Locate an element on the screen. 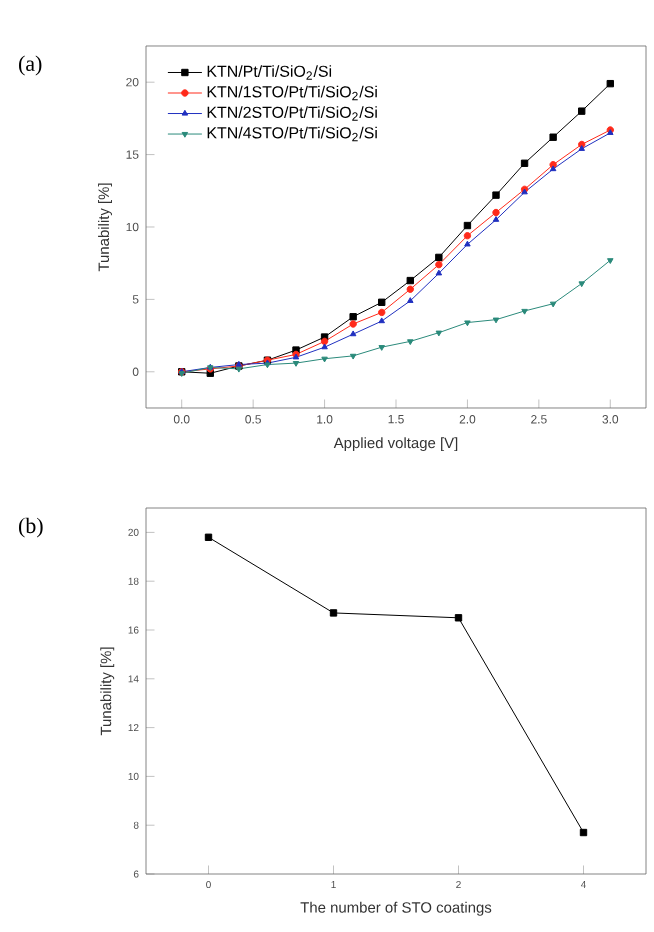  chart-title: (a) is located at coordinates (30, 65).